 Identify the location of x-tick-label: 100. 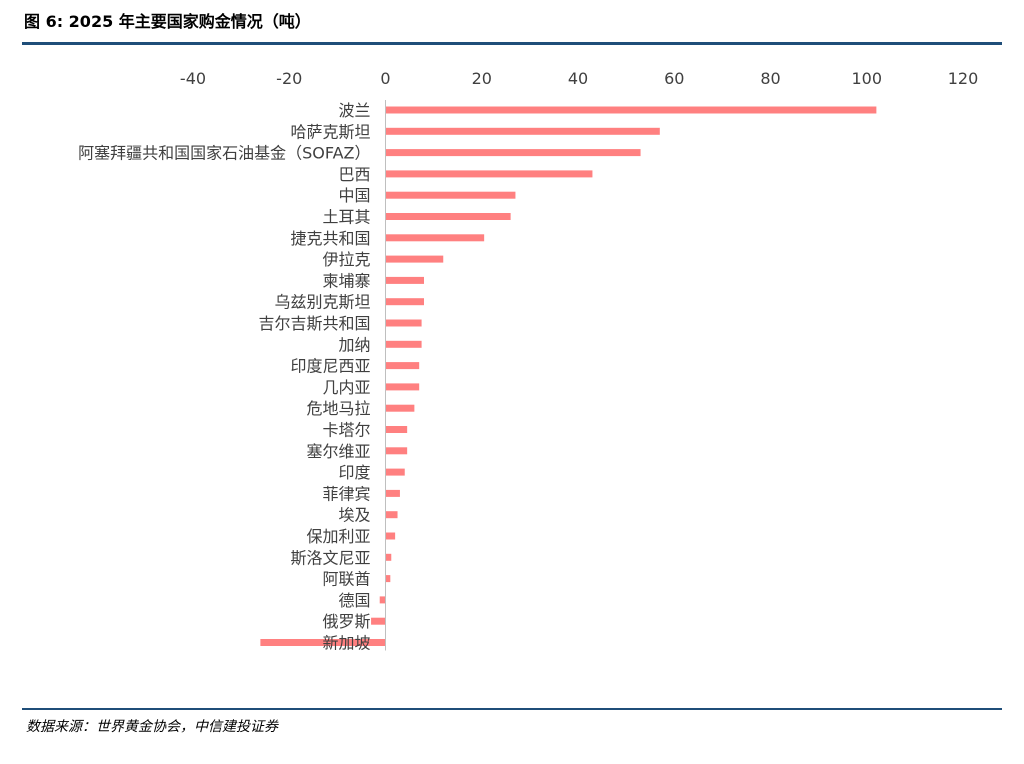
(866, 78).